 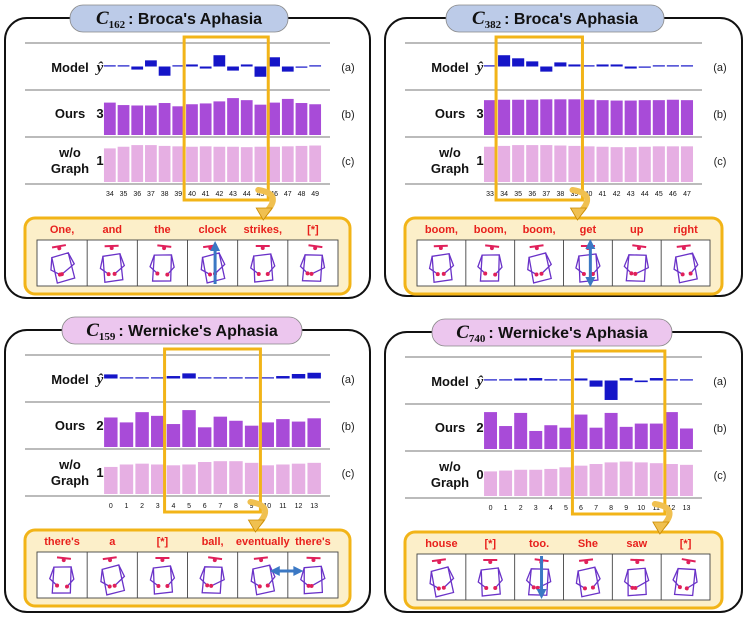 I want to click on tick-label: 5, so click(x=189, y=506).